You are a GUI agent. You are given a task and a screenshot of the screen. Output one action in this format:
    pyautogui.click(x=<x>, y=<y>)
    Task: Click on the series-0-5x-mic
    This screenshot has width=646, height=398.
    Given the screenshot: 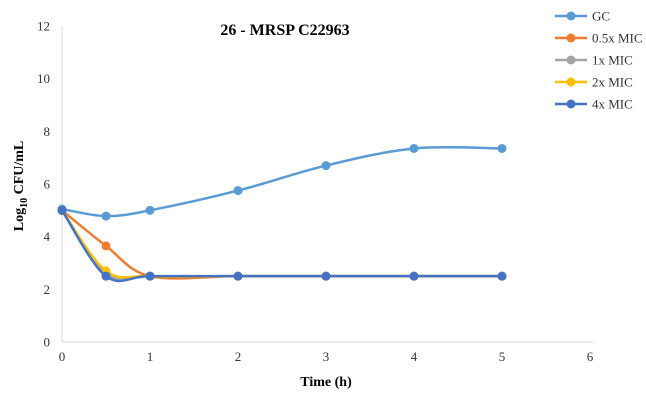 What is the action you would take?
    pyautogui.click(x=282, y=243)
    